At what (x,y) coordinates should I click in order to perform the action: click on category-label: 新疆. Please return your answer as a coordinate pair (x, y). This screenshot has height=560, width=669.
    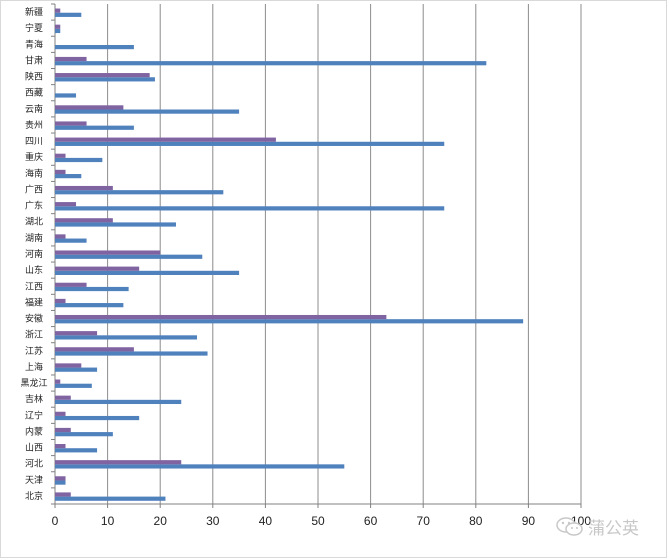
    Looking at the image, I should click on (34, 12).